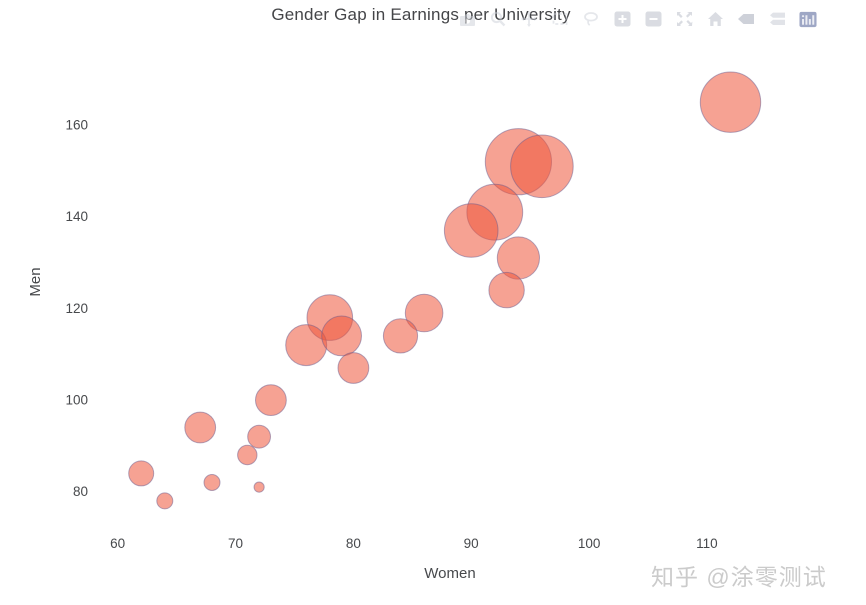  I want to click on x-tick-label: 70, so click(235, 543).